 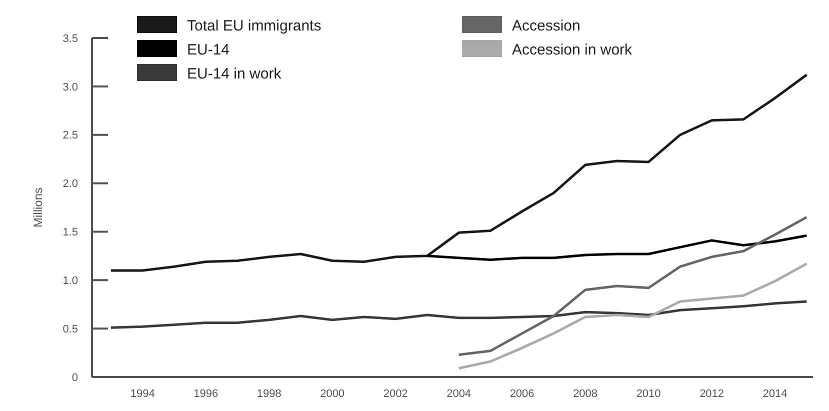 What do you see at coordinates (70, 136) in the screenshot?
I see `y-tick-label: 2.5` at bounding box center [70, 136].